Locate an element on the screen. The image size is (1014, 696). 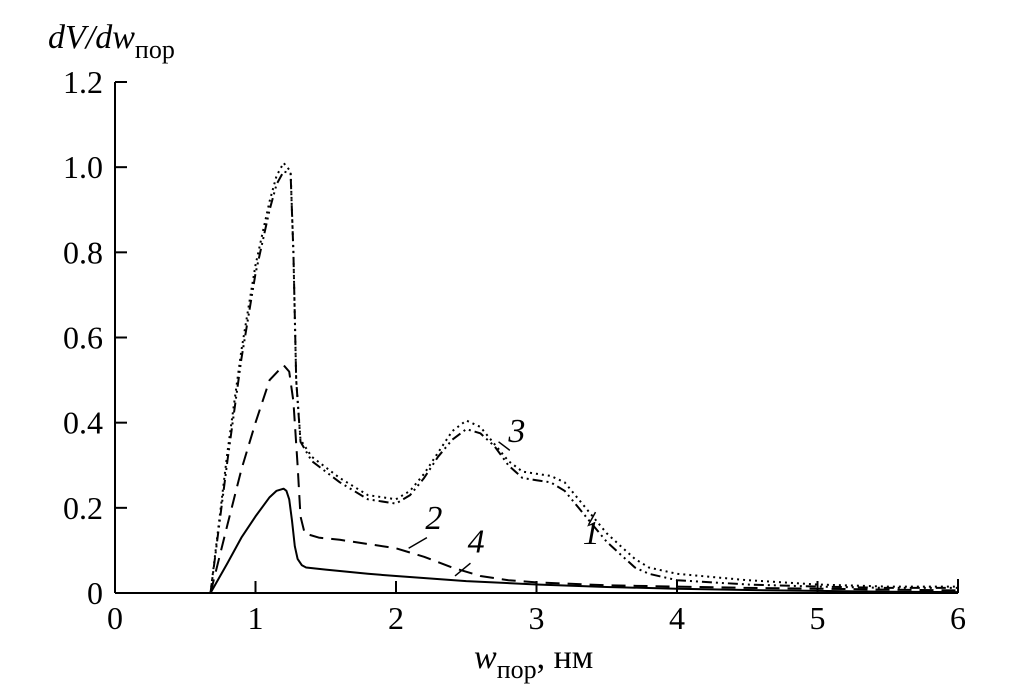
y-tick-label: 0 is located at coordinates (95, 593).